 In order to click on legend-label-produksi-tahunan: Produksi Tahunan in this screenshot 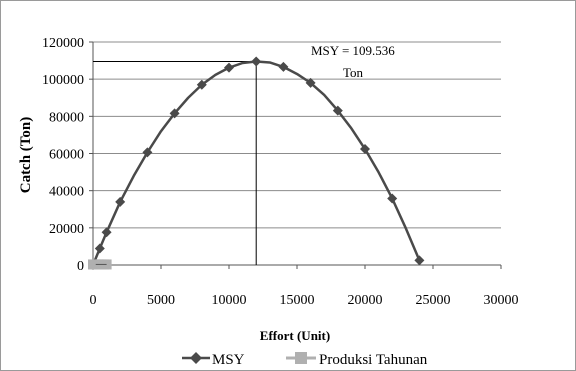, I will do `click(373, 360)`.